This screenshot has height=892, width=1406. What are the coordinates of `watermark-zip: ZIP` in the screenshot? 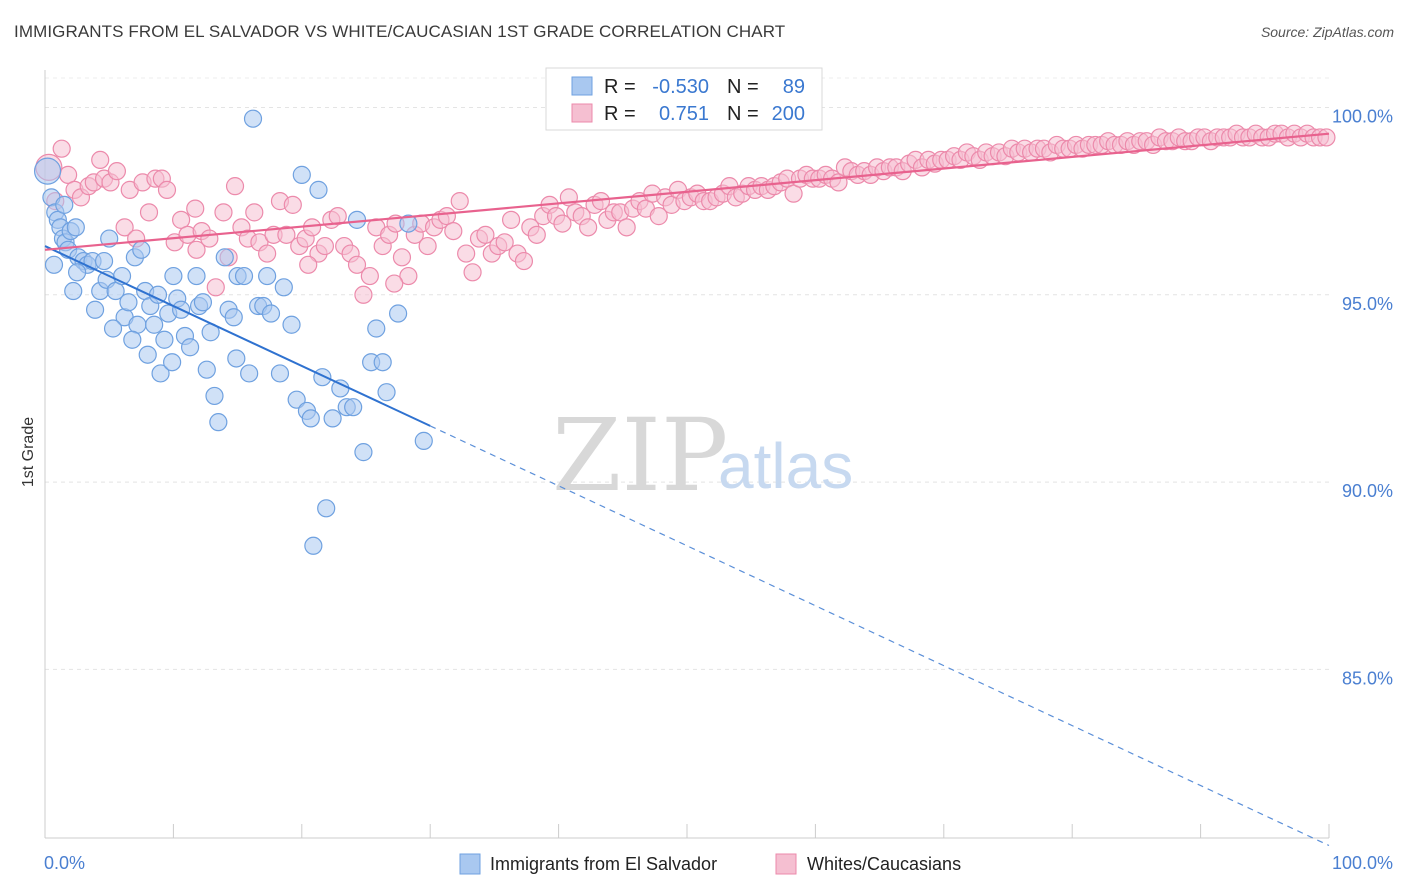 It's located at (640, 455).